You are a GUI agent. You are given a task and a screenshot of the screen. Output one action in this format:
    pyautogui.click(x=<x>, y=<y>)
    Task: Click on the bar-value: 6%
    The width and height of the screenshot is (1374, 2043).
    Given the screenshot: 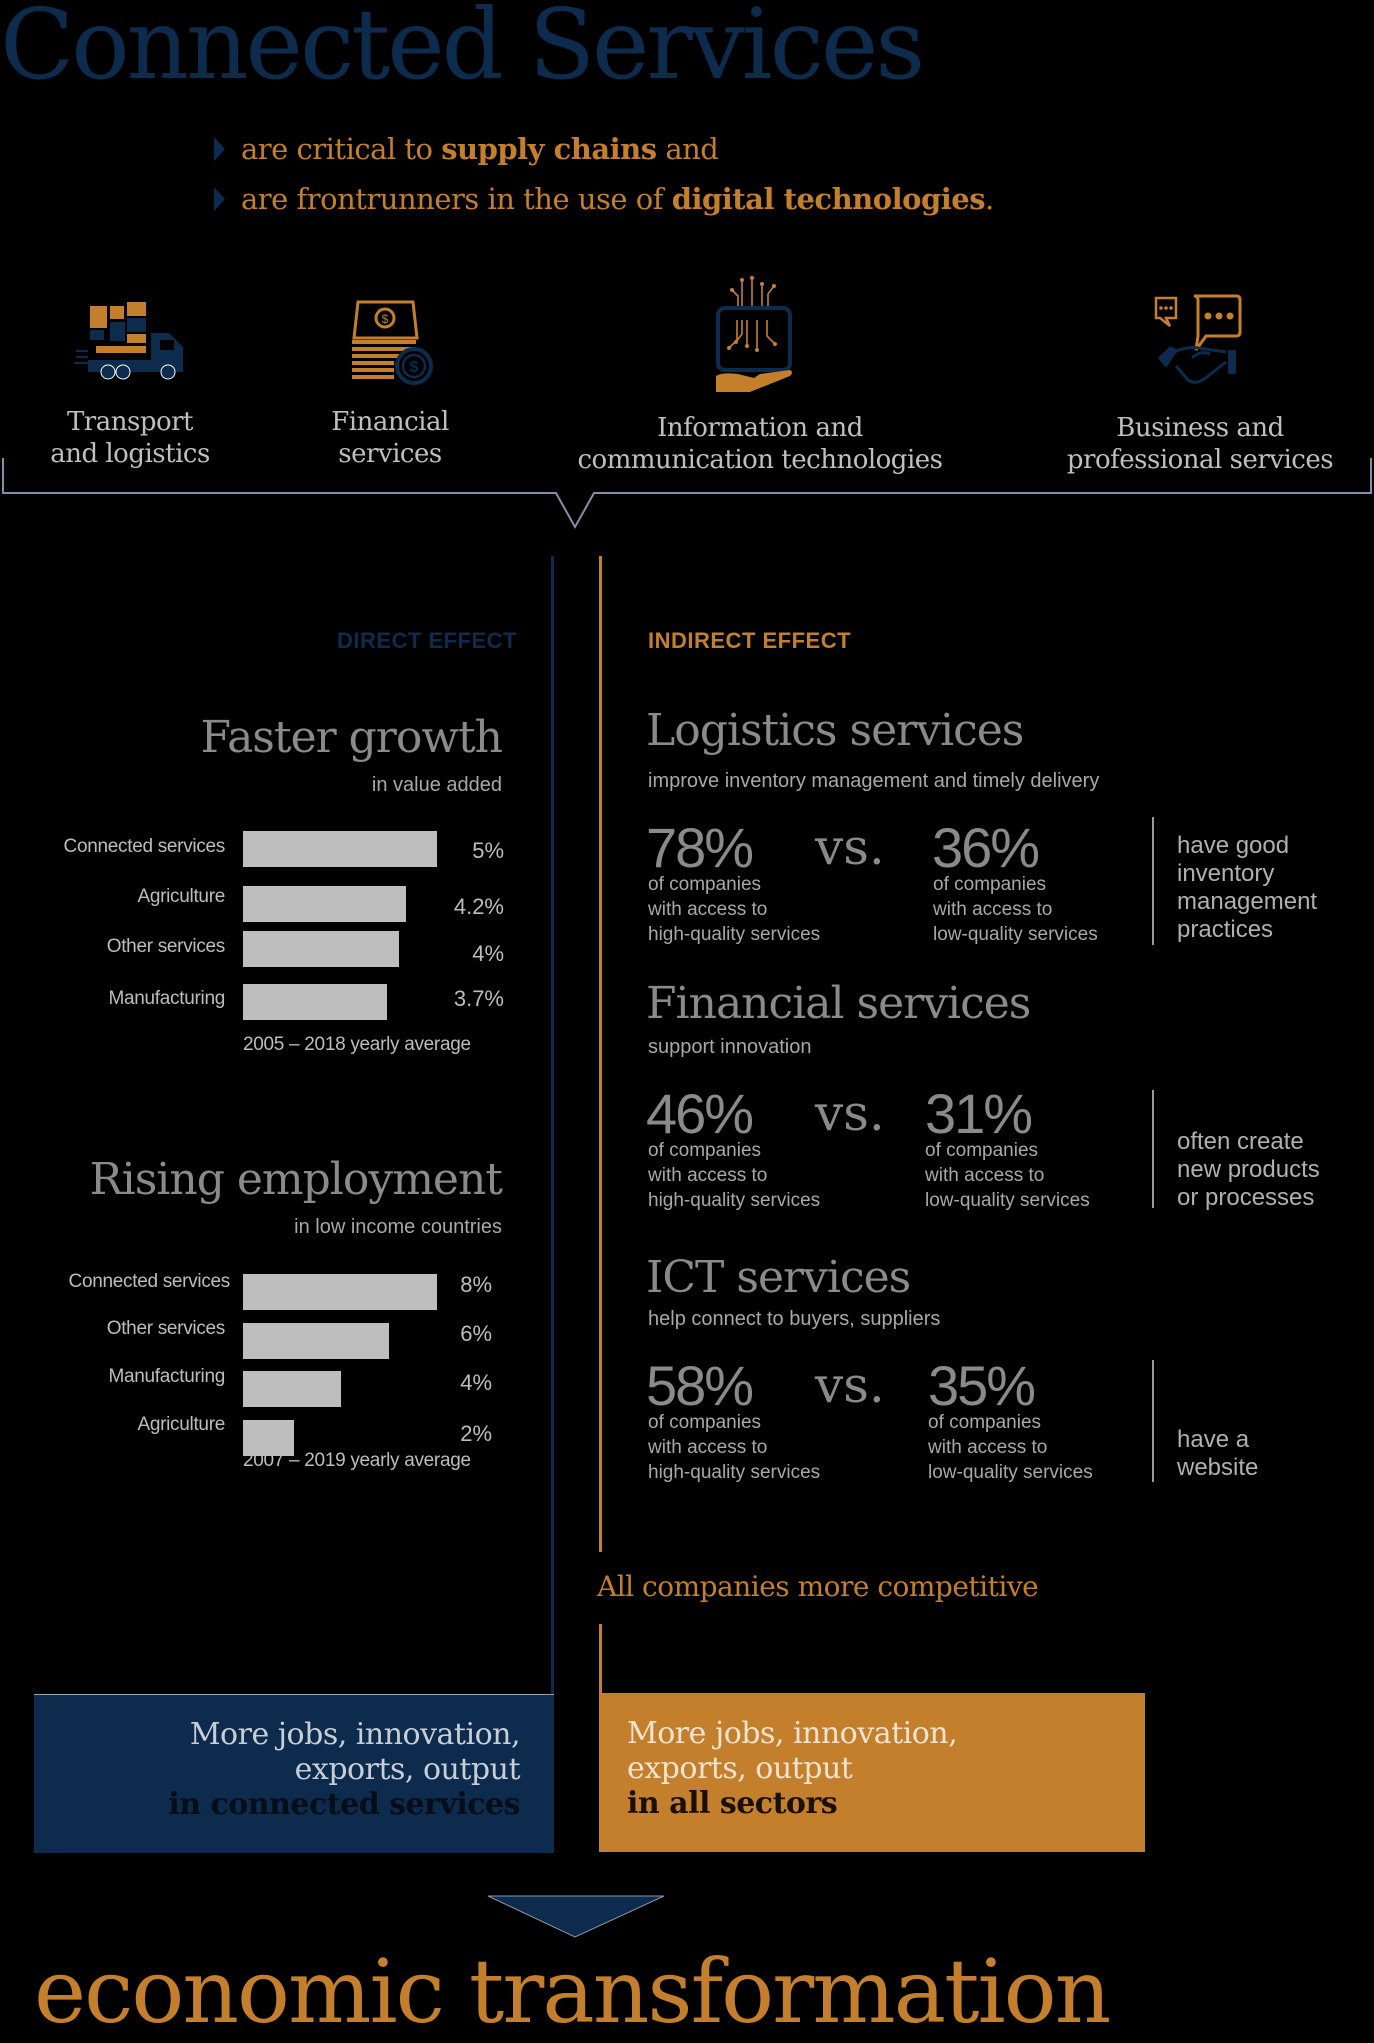 What is the action you would take?
    pyautogui.click(x=476, y=1333)
    